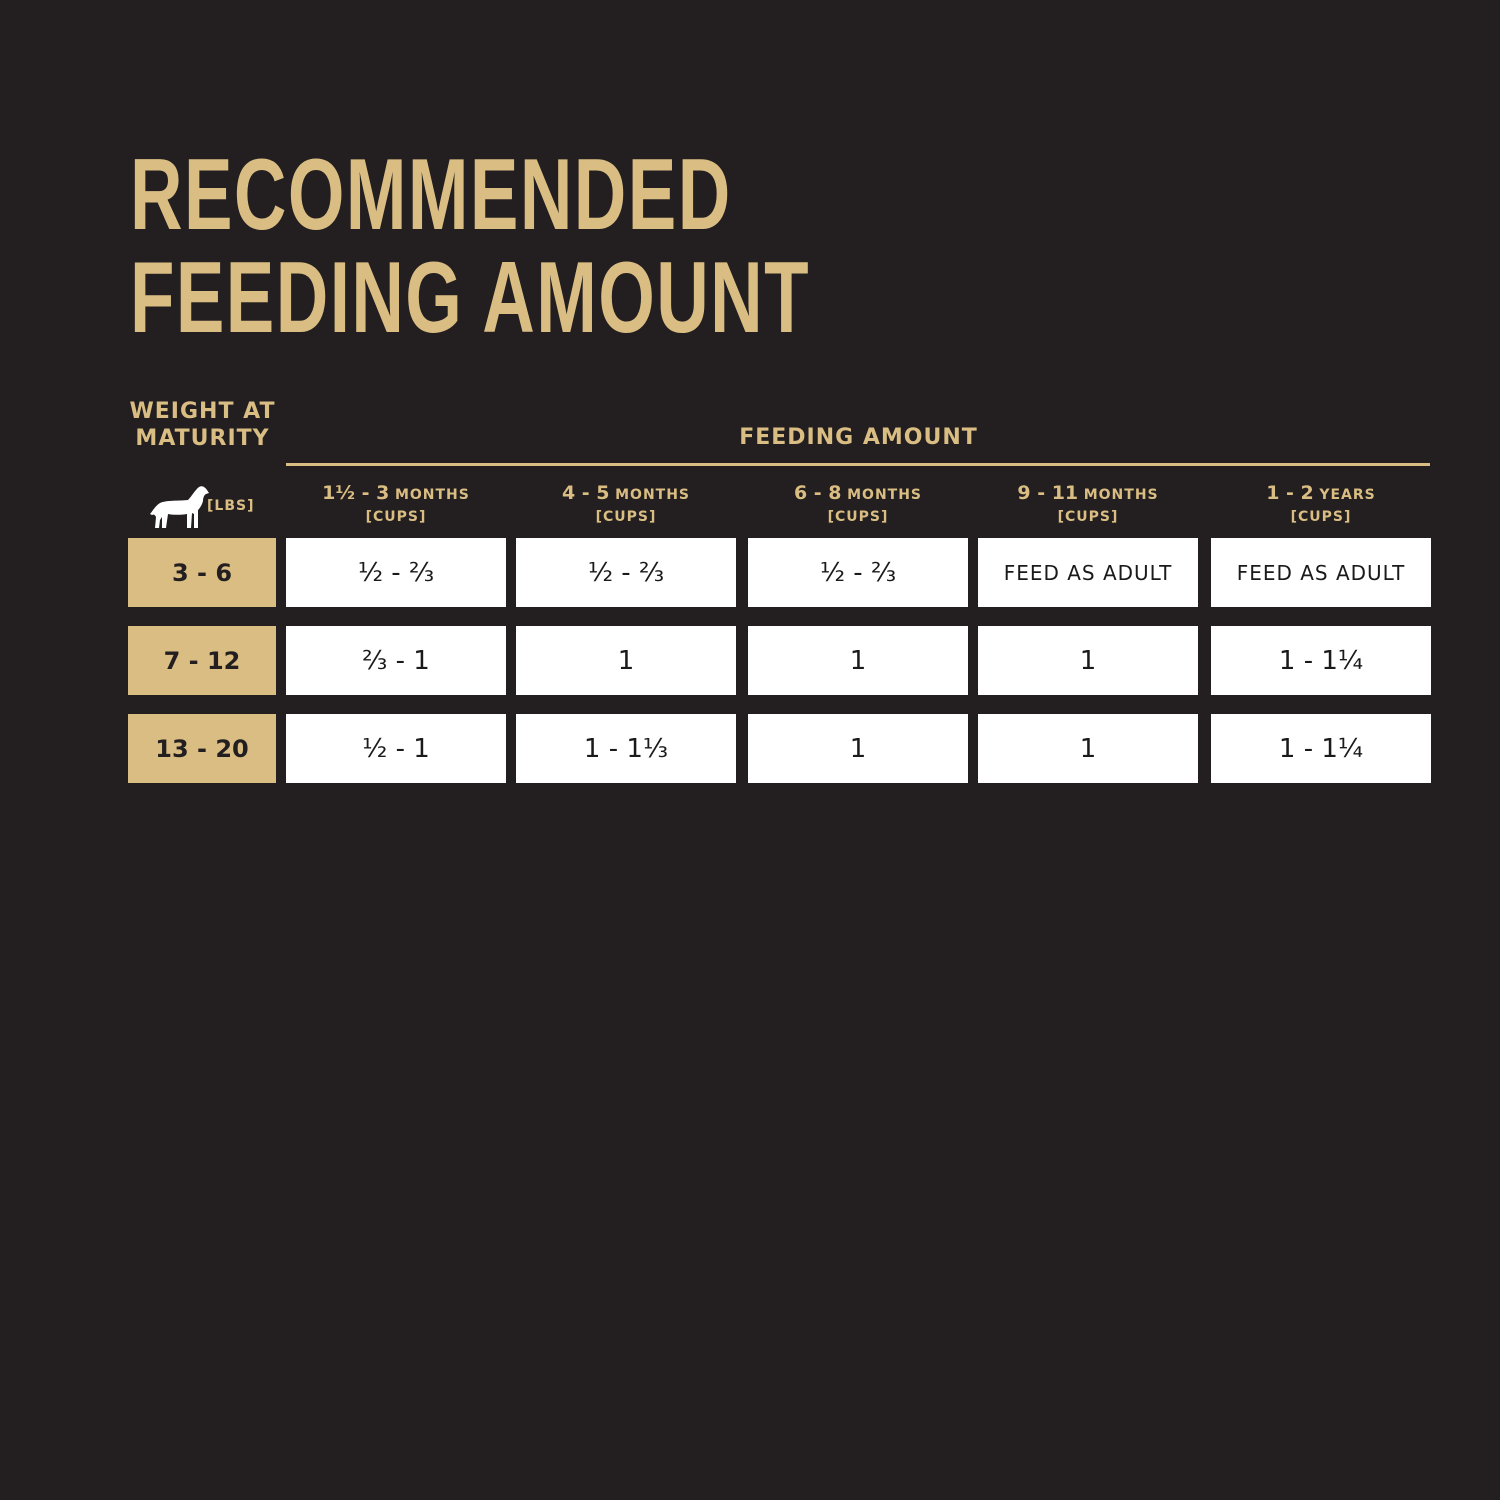 Image resolution: width=1500 pixels, height=1500 pixels. Describe the element at coordinates (396, 748) in the screenshot. I see `feeding-cell: ½ - 1` at that location.